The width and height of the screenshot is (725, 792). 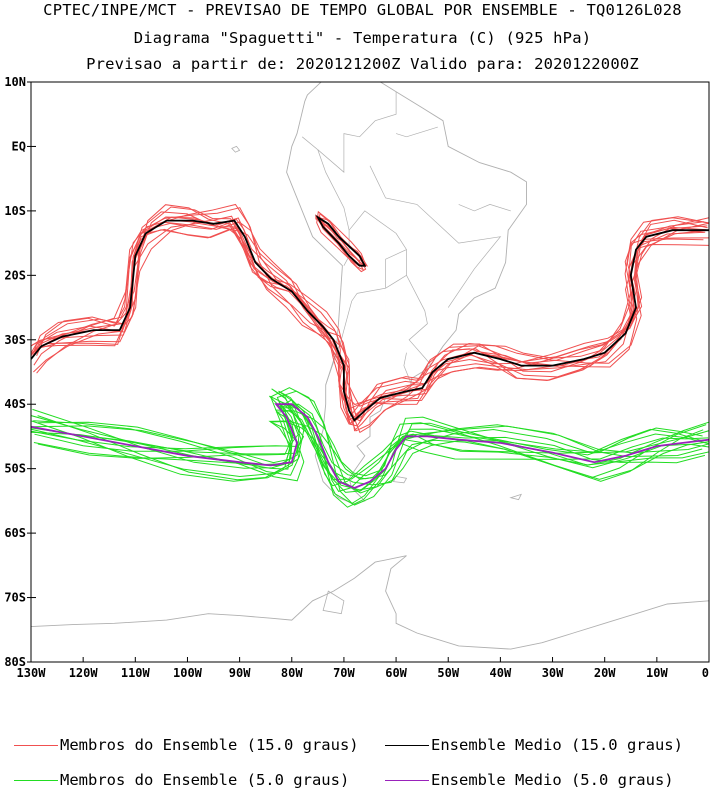 What do you see at coordinates (15, 598) in the screenshot?
I see `lat-tick-label: 70S` at bounding box center [15, 598].